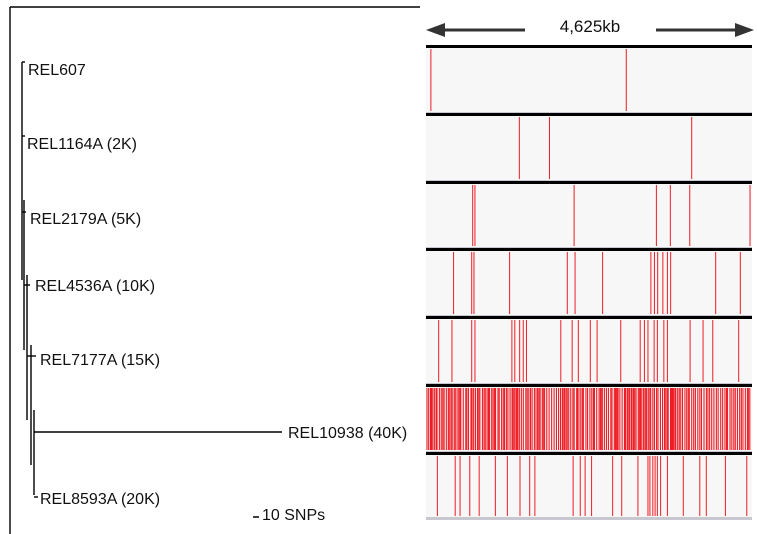 Image resolution: width=757 pixels, height=534 pixels. What do you see at coordinates (85, 219) in the screenshot?
I see `strain-label-rel2179a: REL2179A (5K)` at bounding box center [85, 219].